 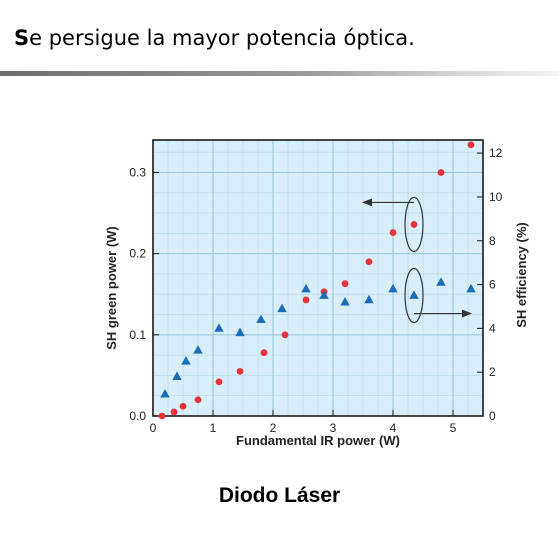 I want to click on x-tick-label: 5, so click(x=453, y=428).